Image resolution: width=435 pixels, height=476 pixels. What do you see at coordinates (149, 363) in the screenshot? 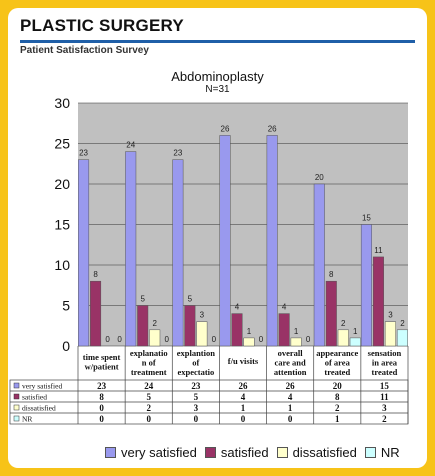
I see `x-category-label: n of` at bounding box center [149, 363].